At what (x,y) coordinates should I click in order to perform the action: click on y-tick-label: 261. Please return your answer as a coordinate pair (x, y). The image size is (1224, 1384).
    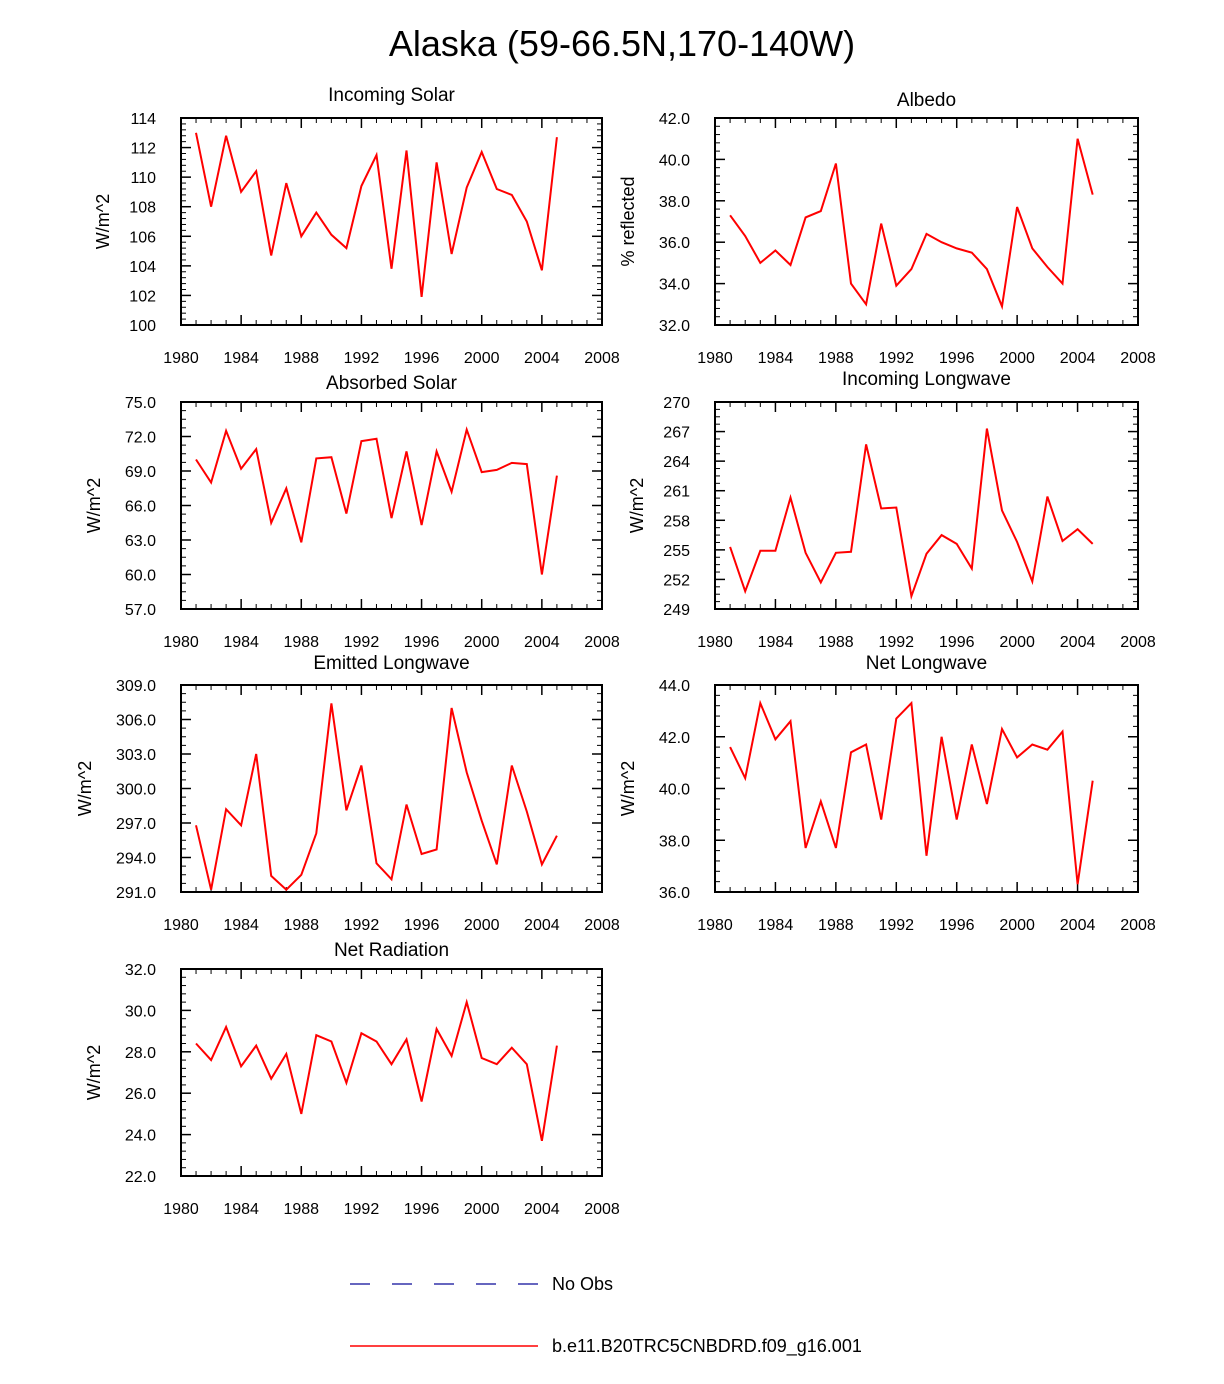
    Looking at the image, I should click on (676, 492).